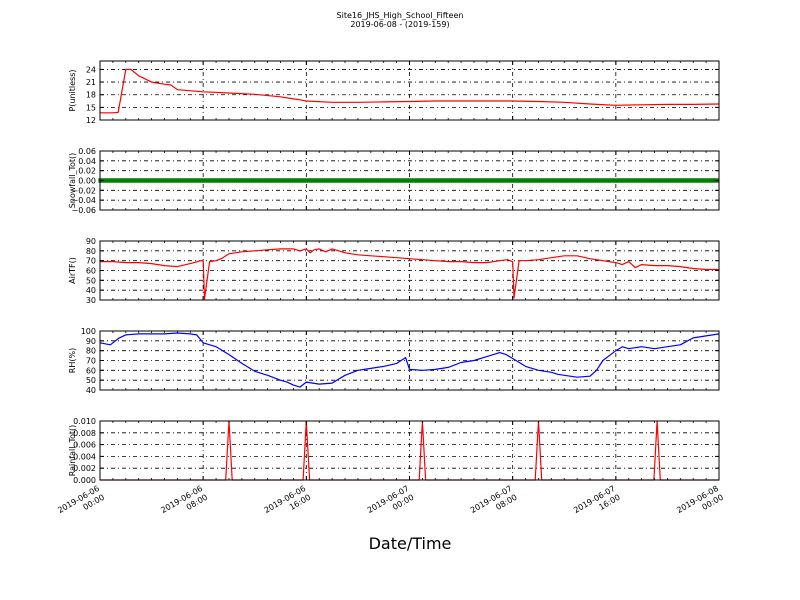  I want to click on y-tick-label: 0.004, so click(84, 456).